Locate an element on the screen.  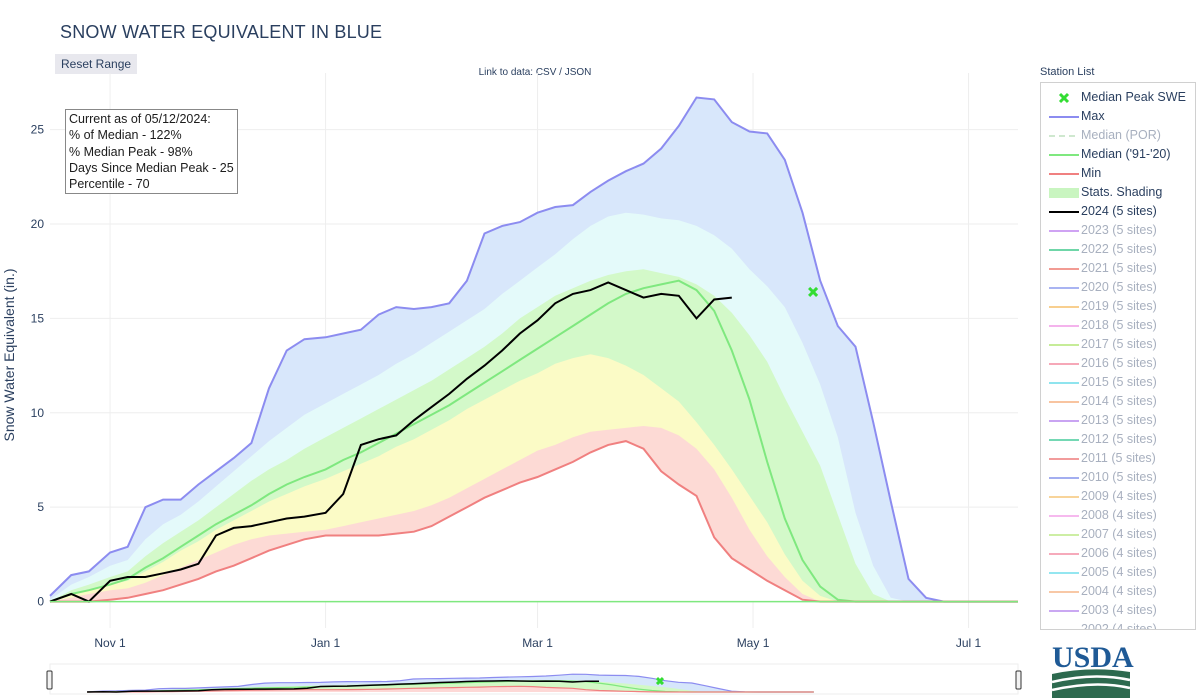
legend-label: 2014 (5 sites) is located at coordinates (1119, 401).